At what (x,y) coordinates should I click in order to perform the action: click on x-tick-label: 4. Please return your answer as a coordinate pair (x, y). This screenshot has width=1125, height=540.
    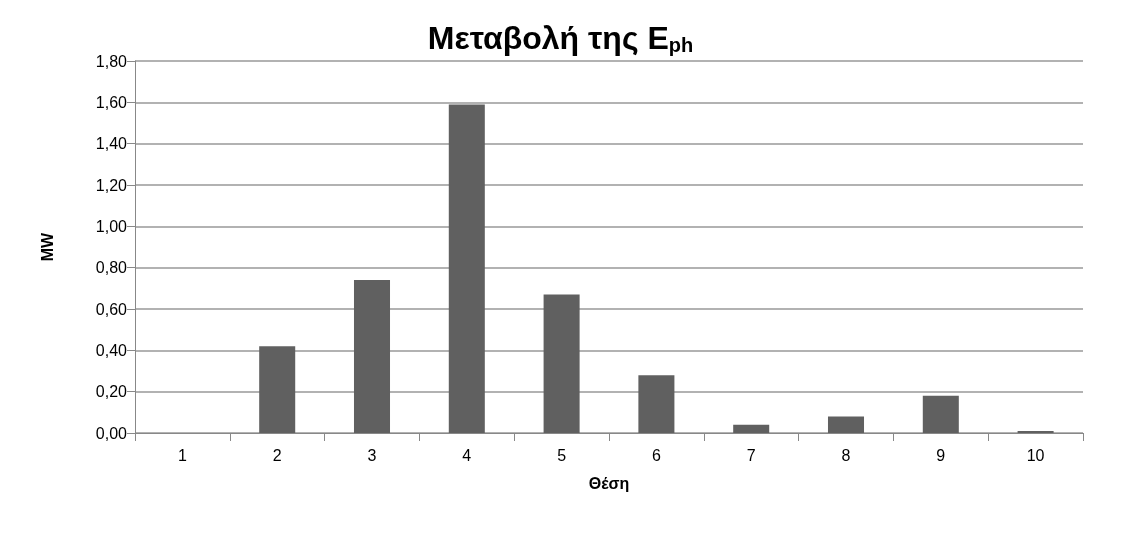
    Looking at the image, I should click on (467, 455).